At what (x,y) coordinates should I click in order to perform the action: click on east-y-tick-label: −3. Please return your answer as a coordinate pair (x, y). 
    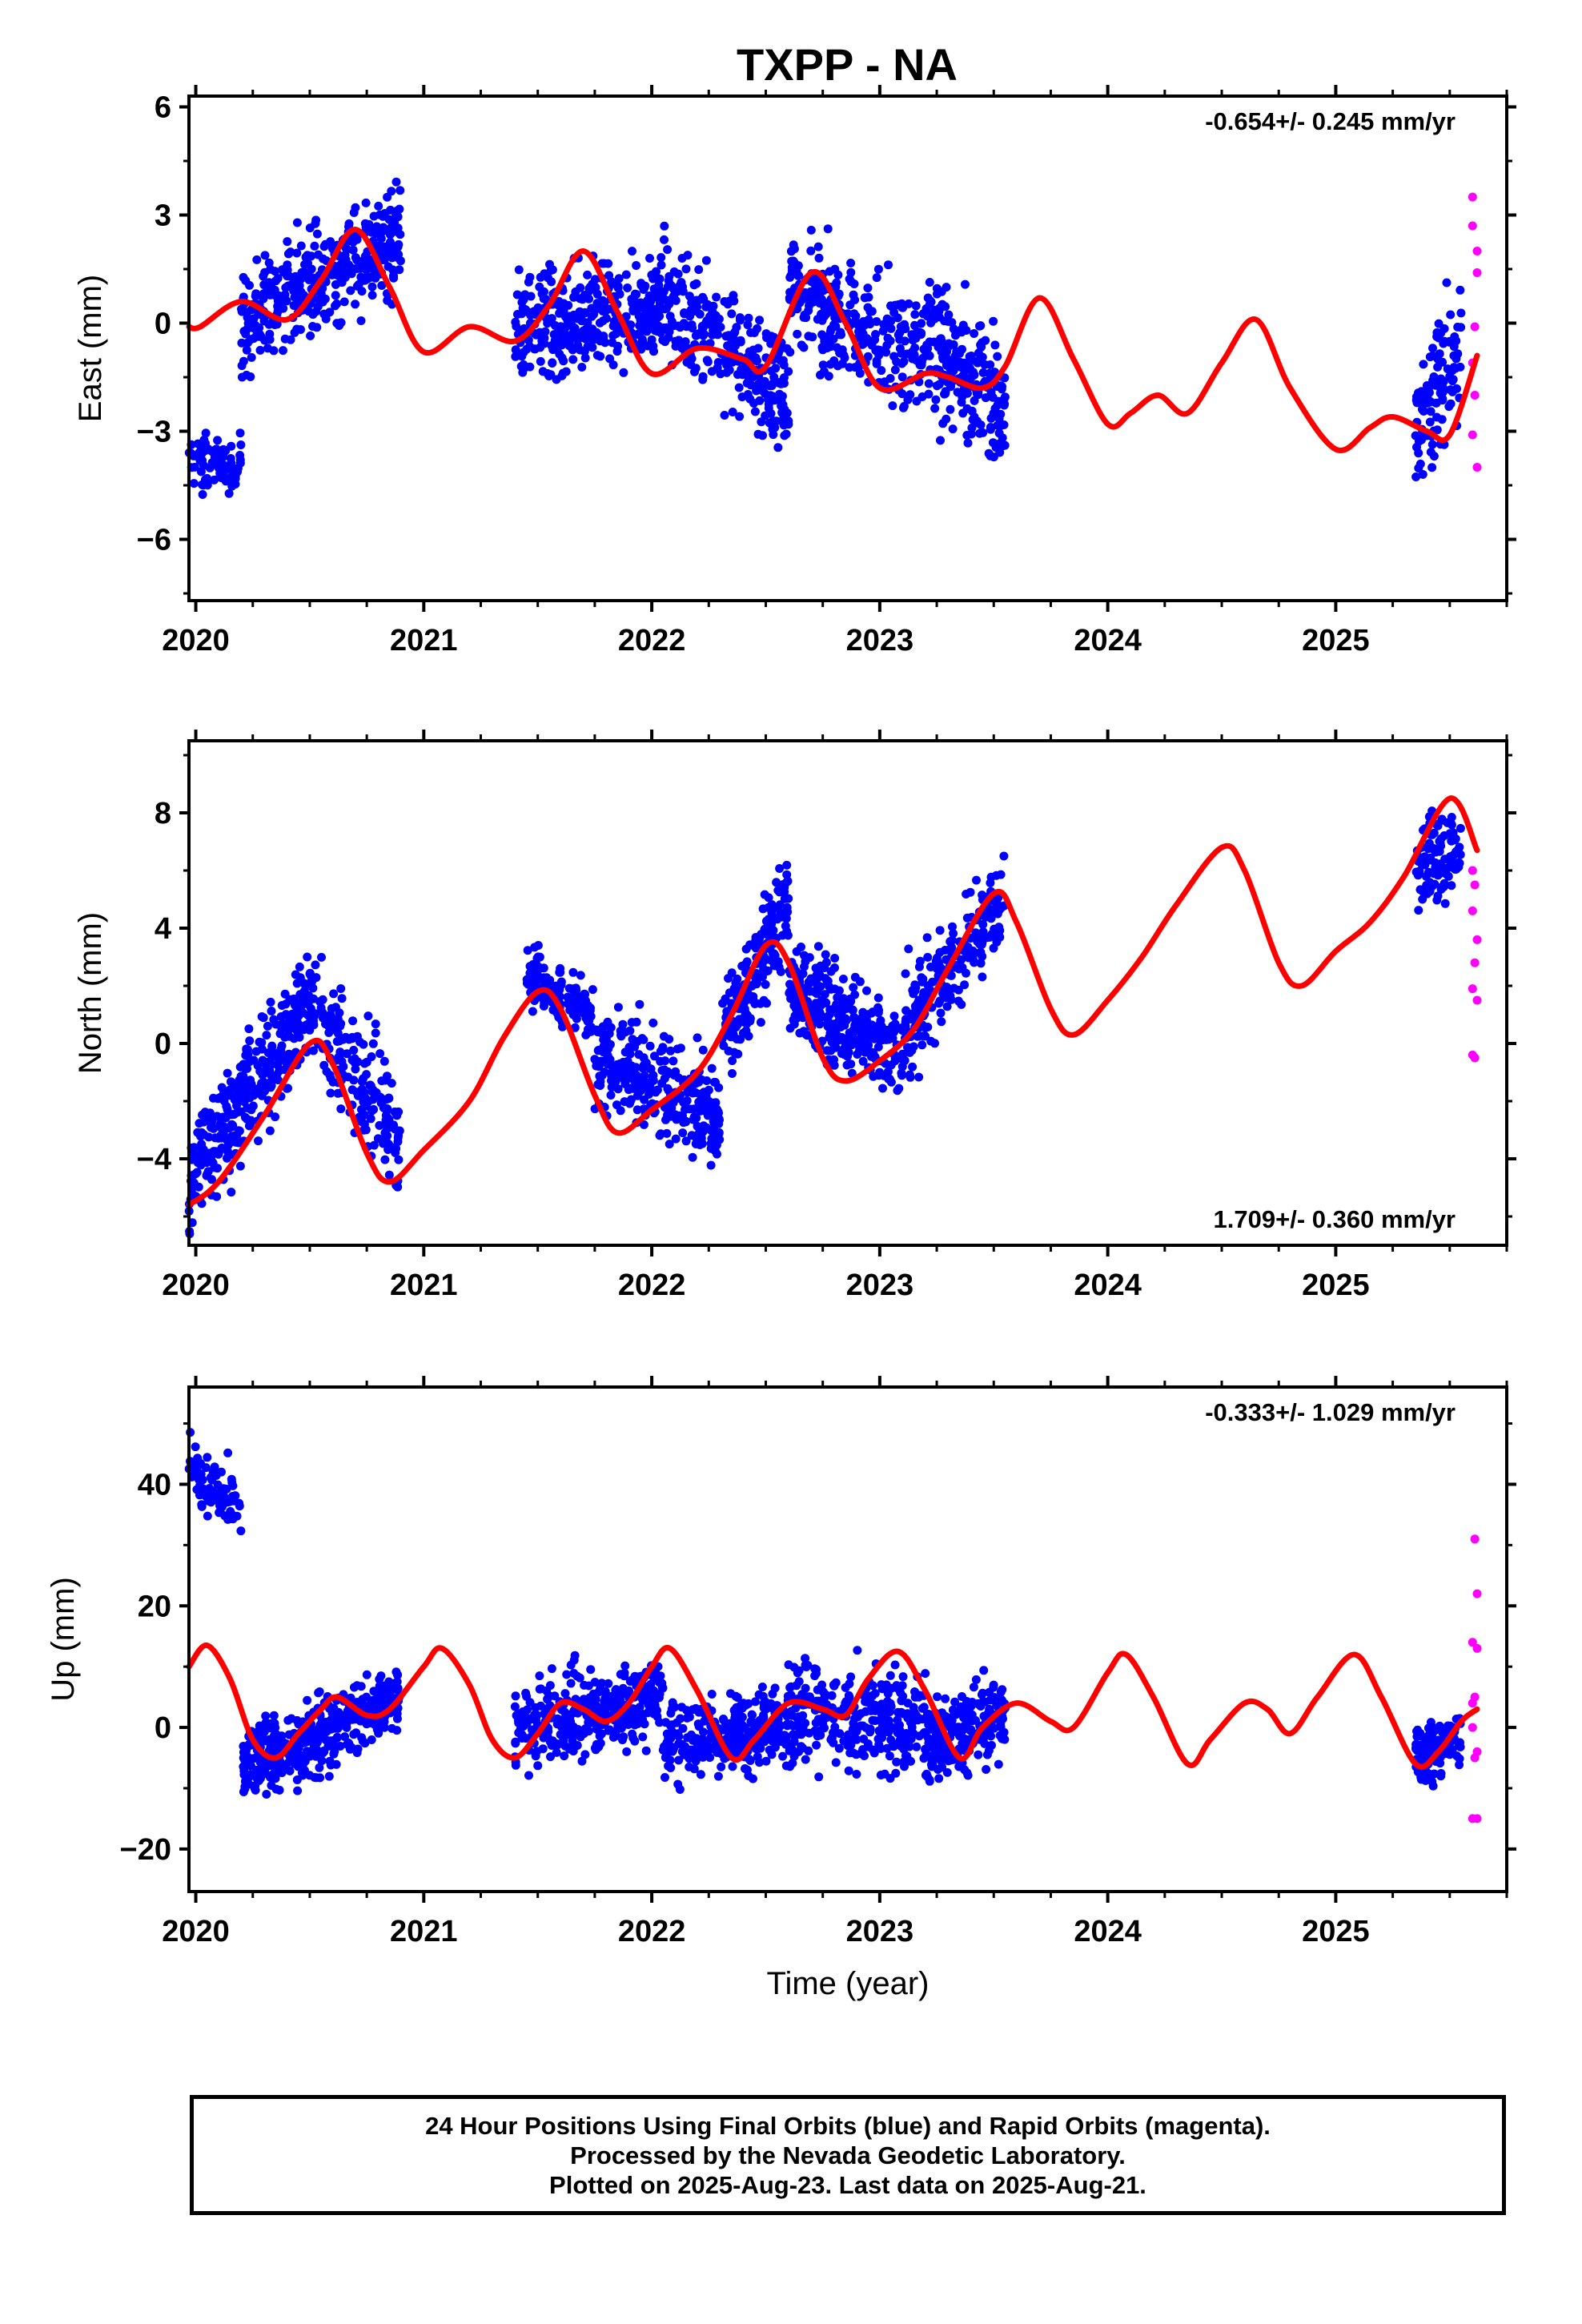
    Looking at the image, I should click on (154, 432).